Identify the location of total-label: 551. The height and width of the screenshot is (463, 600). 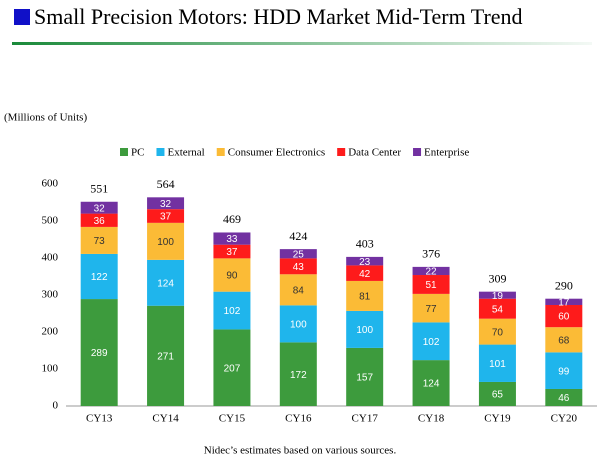
(99, 189).